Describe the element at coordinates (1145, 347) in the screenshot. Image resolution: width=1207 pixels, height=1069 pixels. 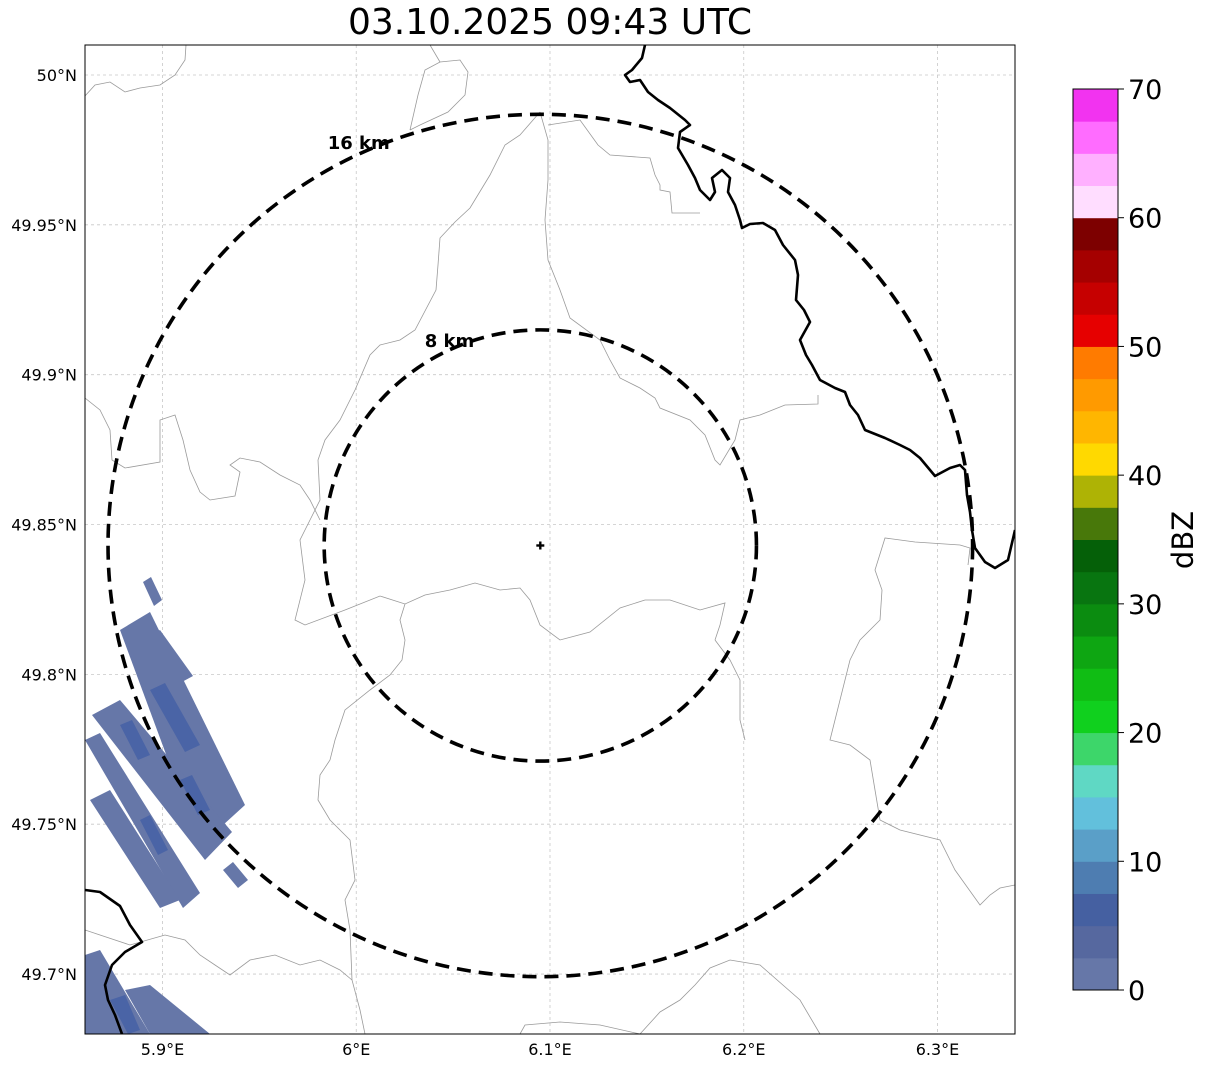
I see `colorbar-tick-label: 50` at that location.